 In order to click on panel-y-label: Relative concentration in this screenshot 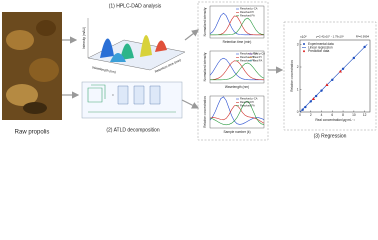, I will do `click(205, 112)`.